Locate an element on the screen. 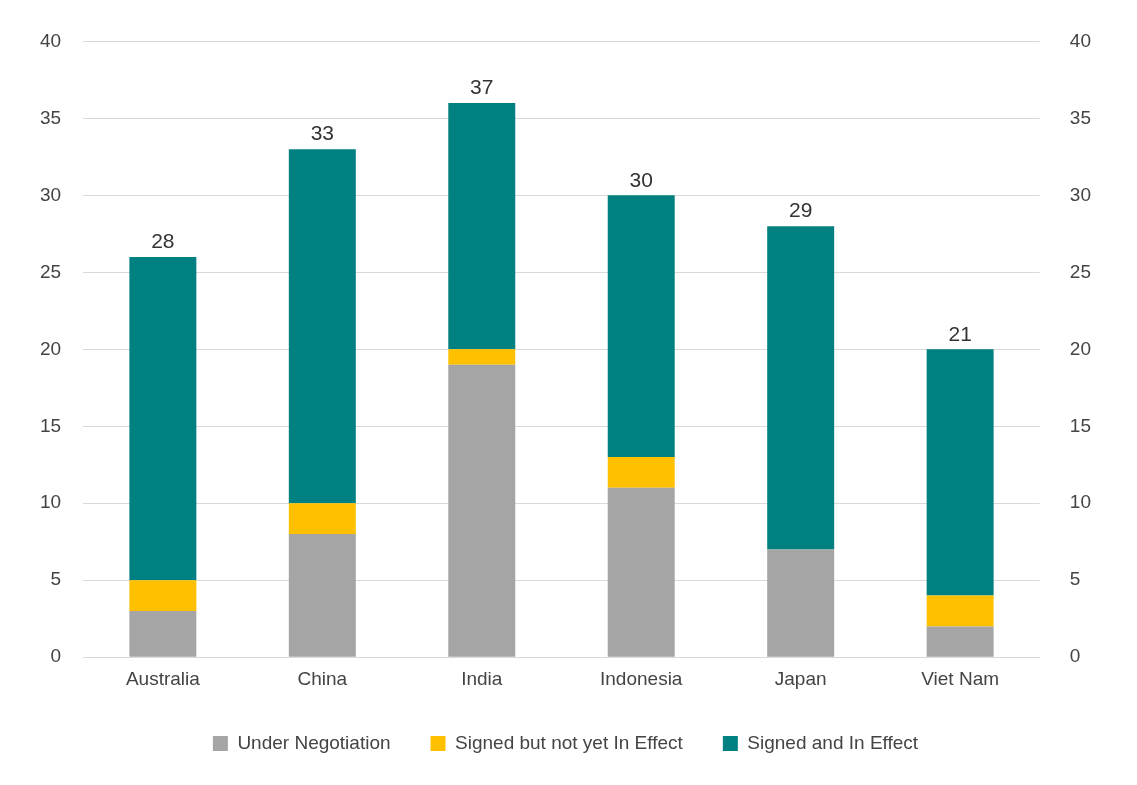  y2-tick-label: 40 is located at coordinates (1080, 40).